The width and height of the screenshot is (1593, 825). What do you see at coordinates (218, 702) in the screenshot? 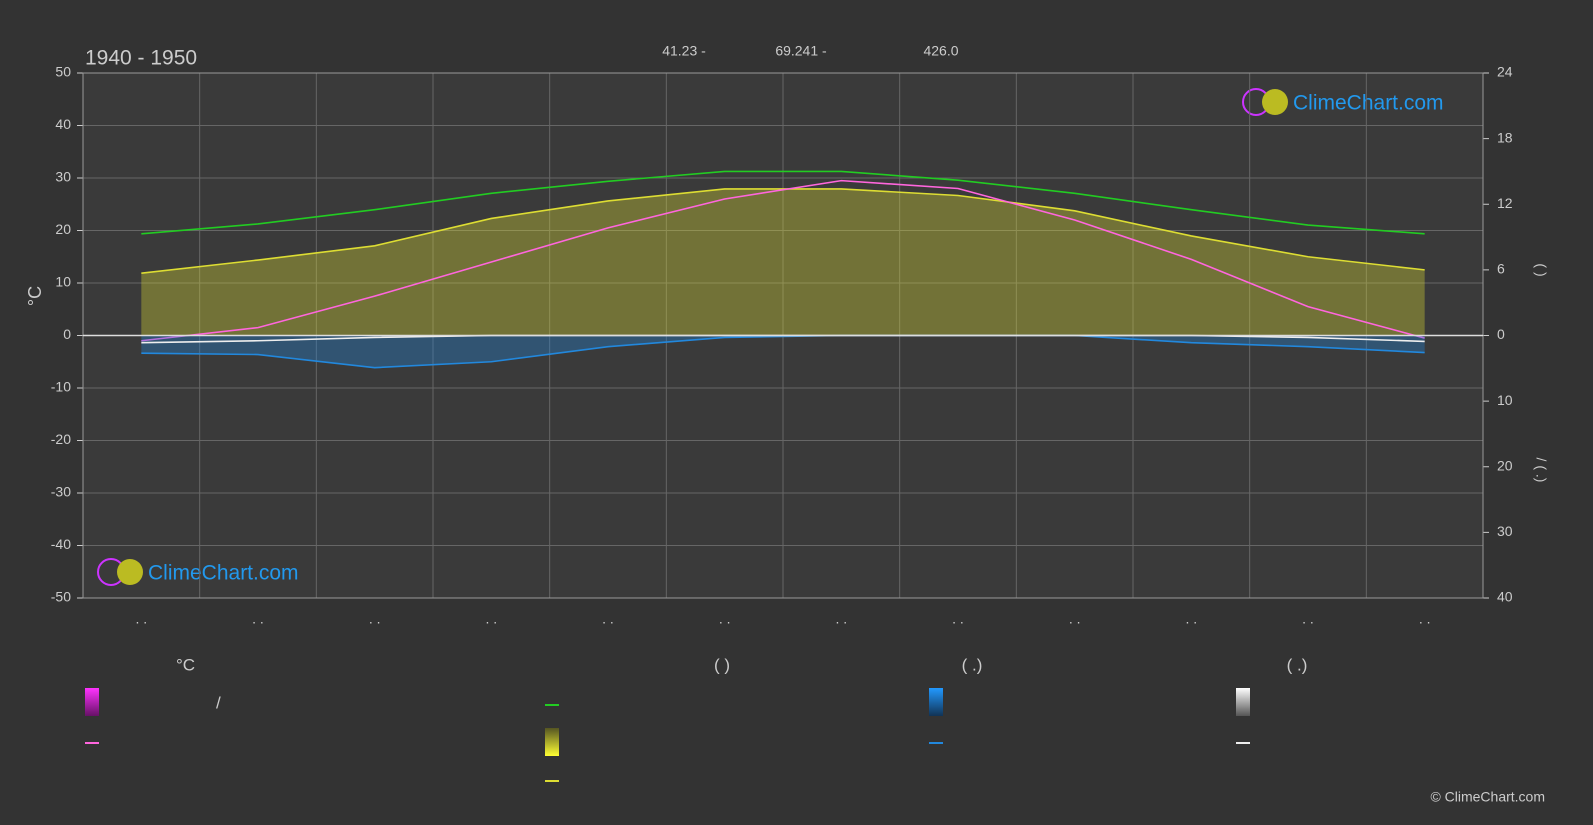
I see `legend-text: /` at bounding box center [218, 702].